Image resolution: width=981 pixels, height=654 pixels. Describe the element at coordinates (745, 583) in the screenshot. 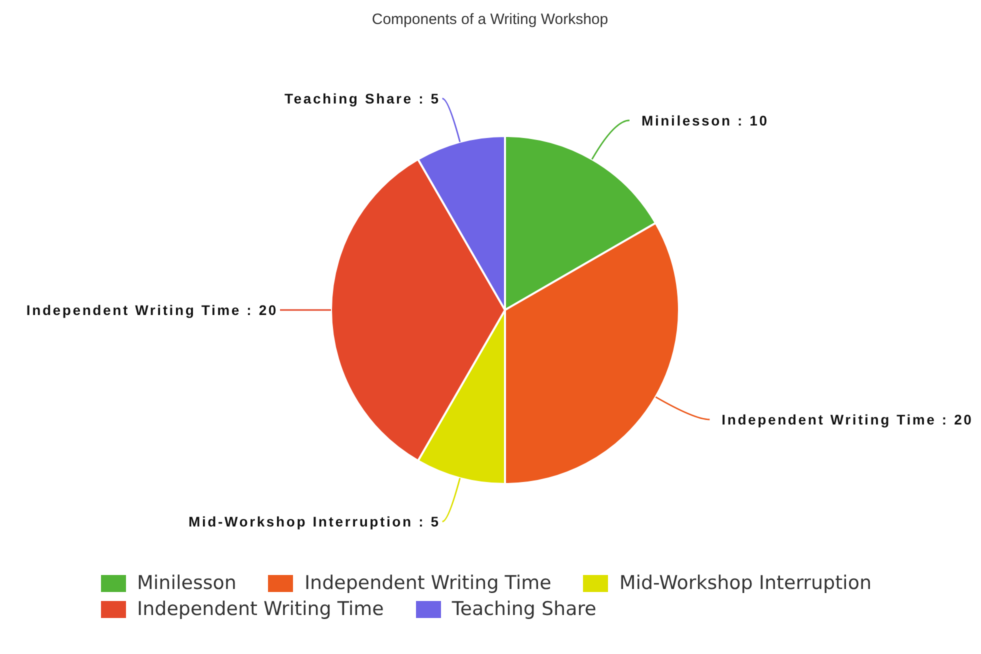

I see `legend-label: Mid-Workshop Interruption` at that location.